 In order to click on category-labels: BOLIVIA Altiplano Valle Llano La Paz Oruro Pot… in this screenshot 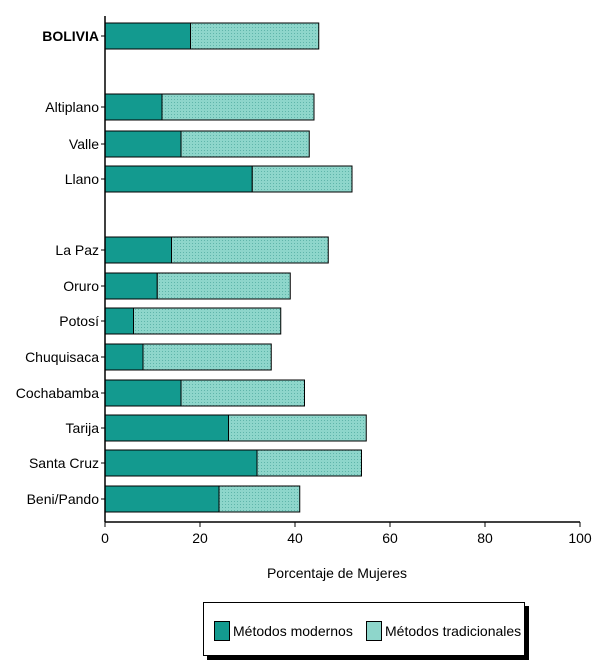, I will do `click(60, 267)`.